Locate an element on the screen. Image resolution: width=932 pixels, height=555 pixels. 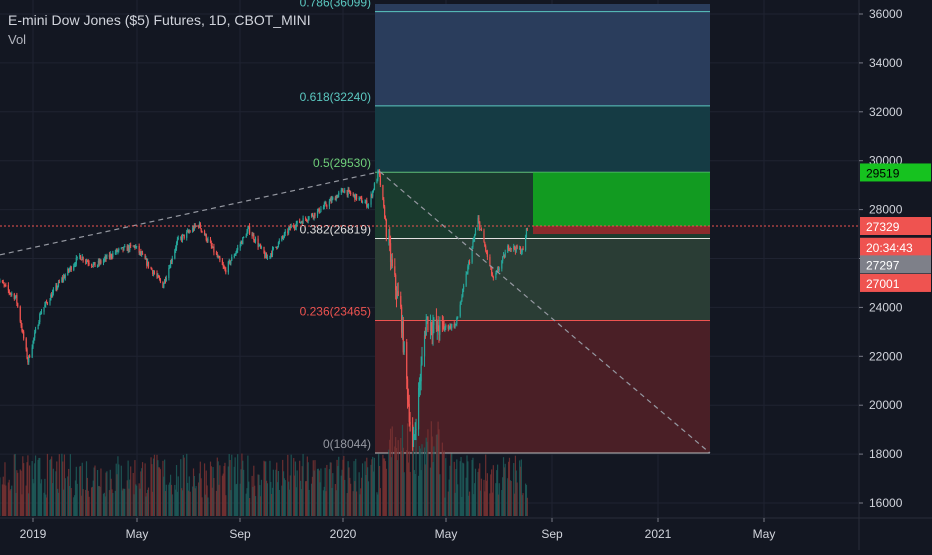
target-zone is located at coordinates (621, 199).